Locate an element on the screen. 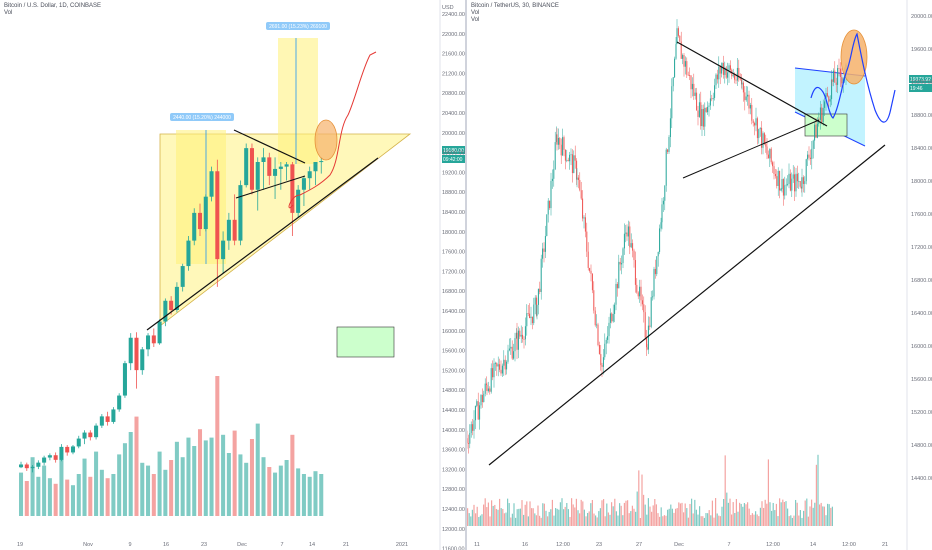 The width and height of the screenshot is (932, 550). left-y-tick: 14000.00 is located at coordinates (453, 431).